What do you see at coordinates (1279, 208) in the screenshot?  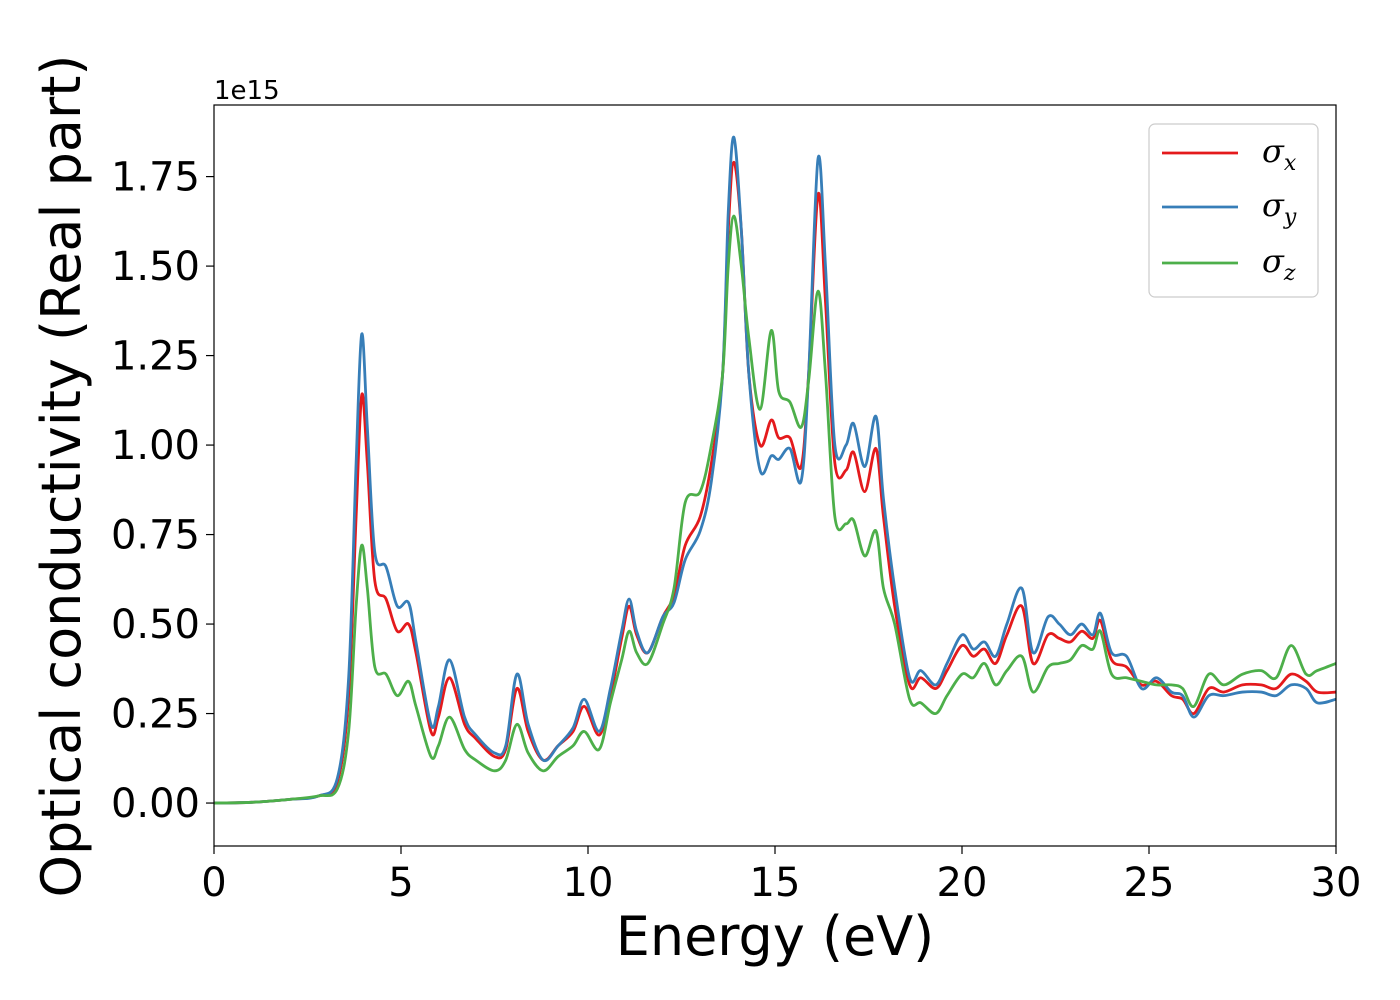 I see `legend-label-y: σy` at bounding box center [1279, 208].